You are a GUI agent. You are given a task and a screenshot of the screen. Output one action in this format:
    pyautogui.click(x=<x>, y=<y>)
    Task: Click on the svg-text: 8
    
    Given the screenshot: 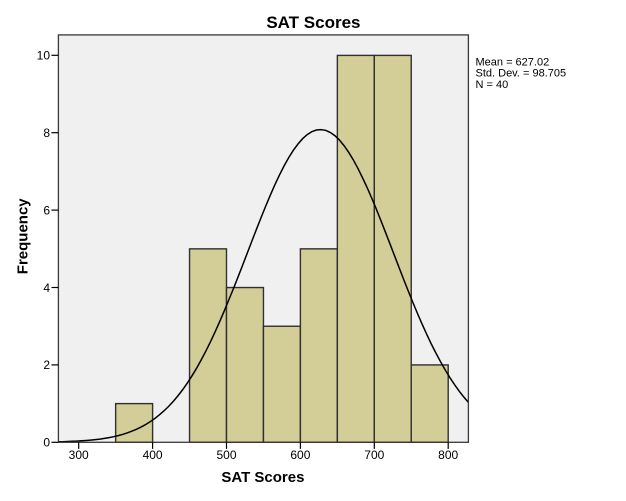 What is the action you would take?
    pyautogui.click(x=46, y=133)
    